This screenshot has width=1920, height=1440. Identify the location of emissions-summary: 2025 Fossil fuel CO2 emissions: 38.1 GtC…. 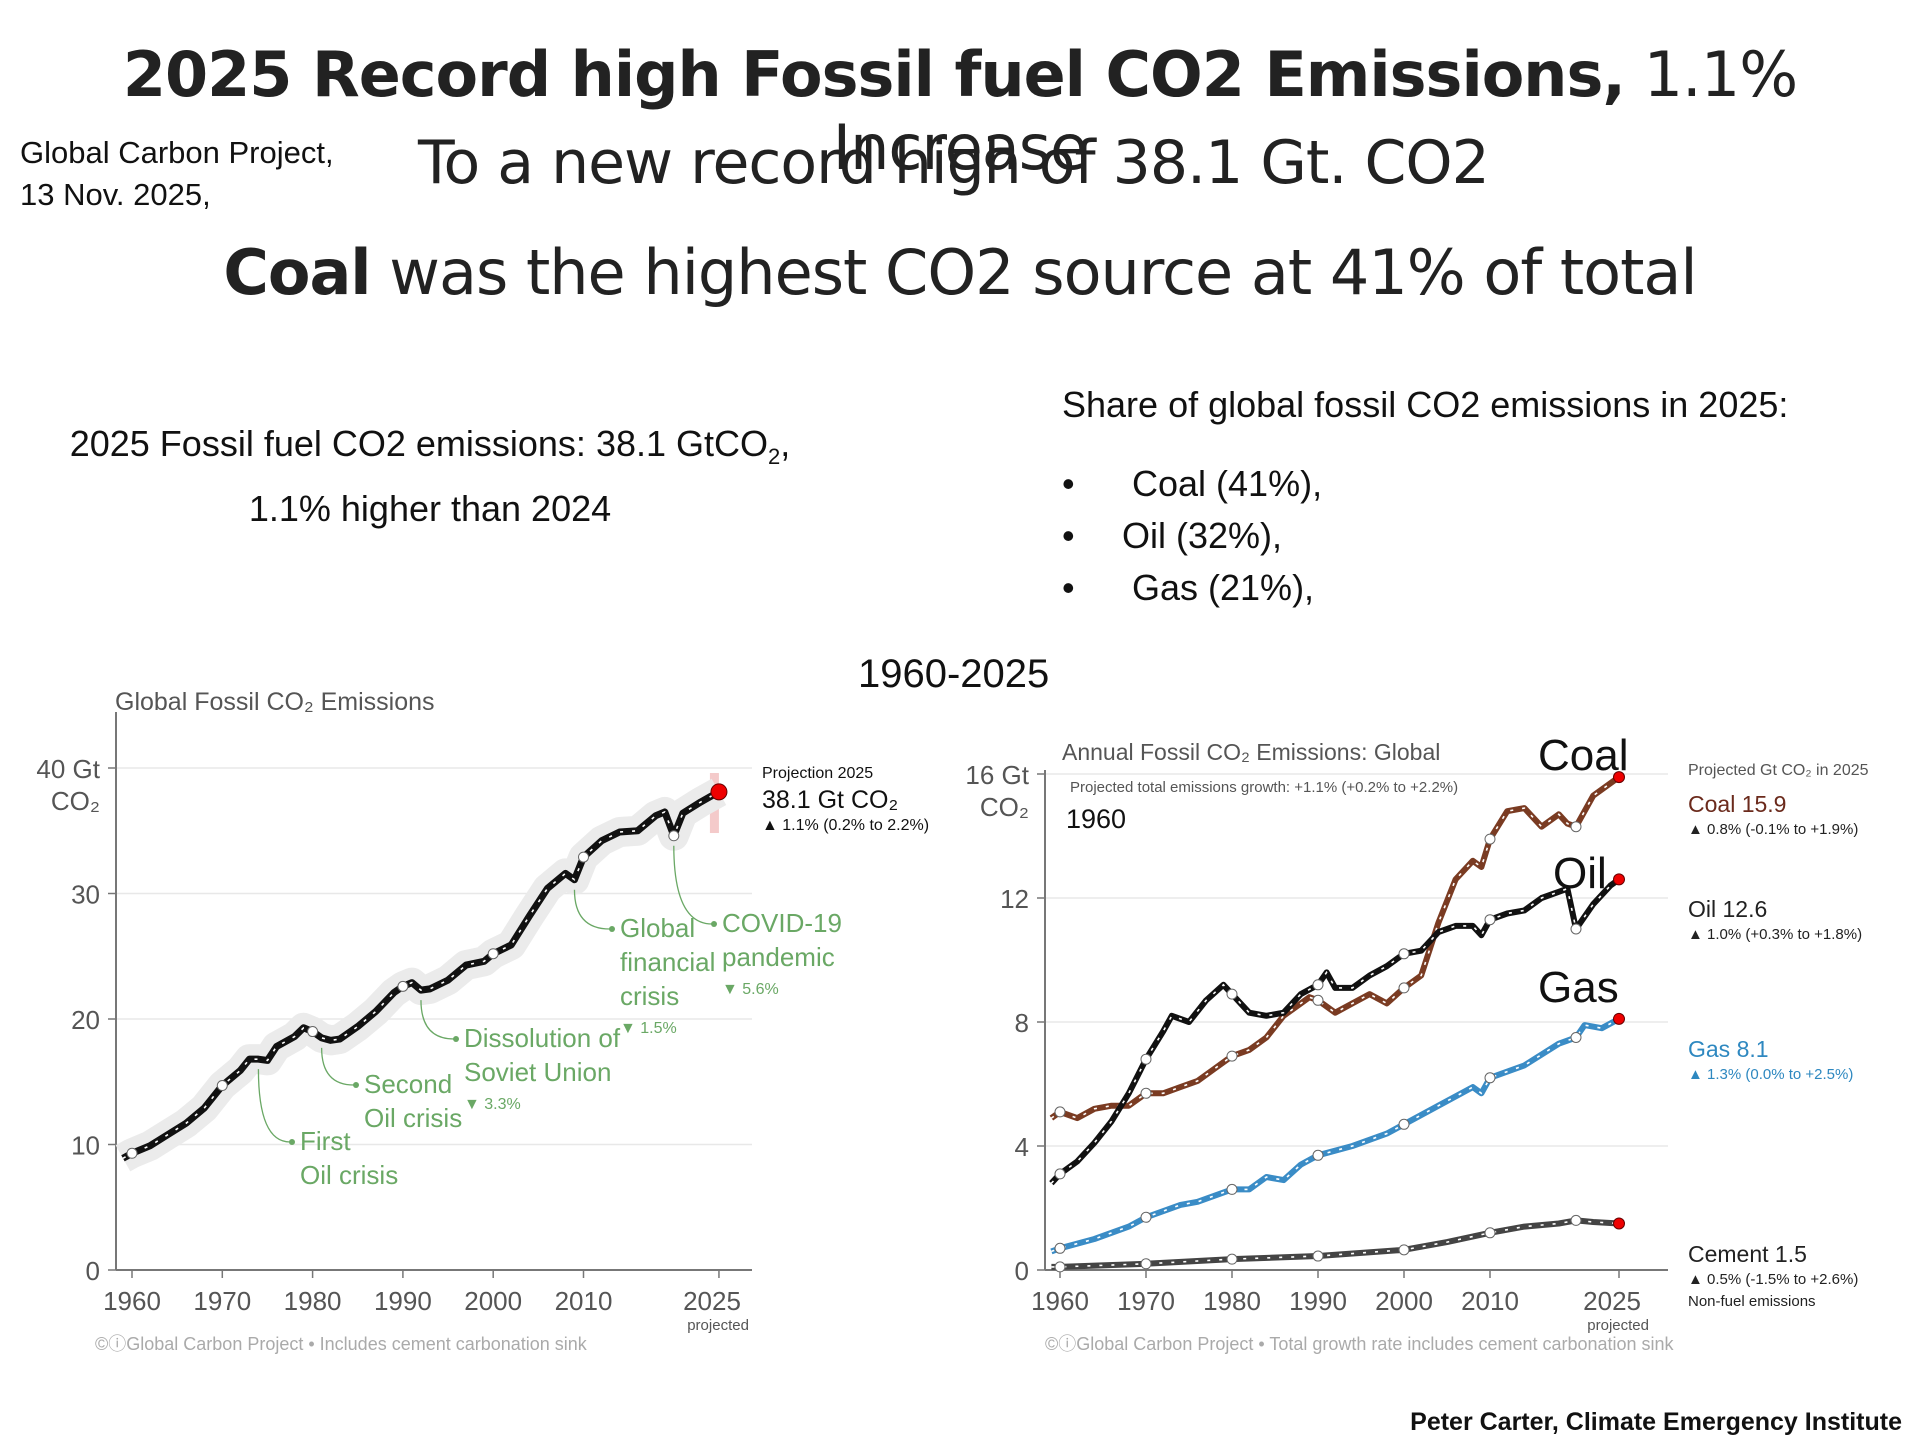
(430, 476).